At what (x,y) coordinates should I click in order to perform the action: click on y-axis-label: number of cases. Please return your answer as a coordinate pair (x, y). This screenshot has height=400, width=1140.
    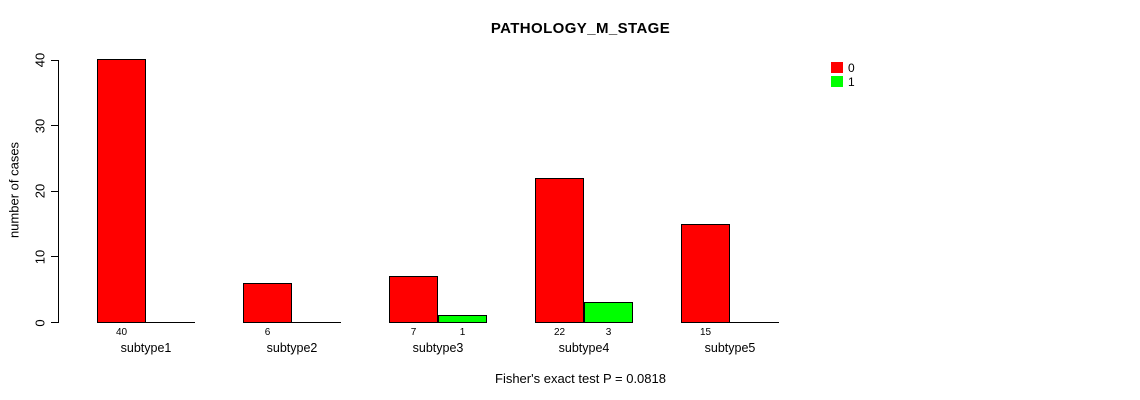
    Looking at the image, I should click on (14, 190).